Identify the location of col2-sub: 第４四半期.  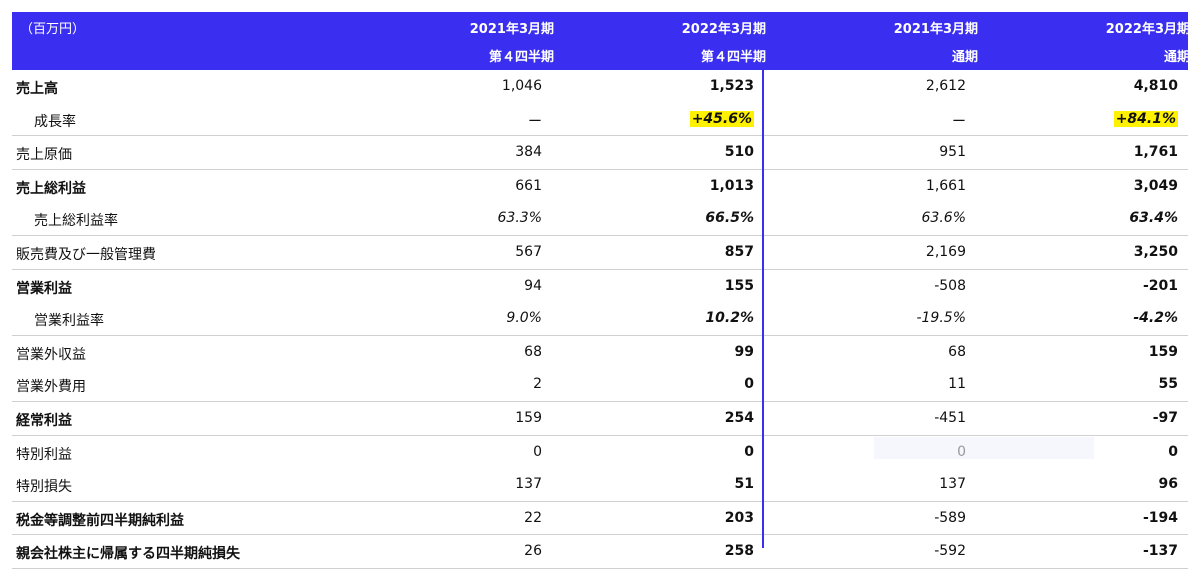
(733, 57).